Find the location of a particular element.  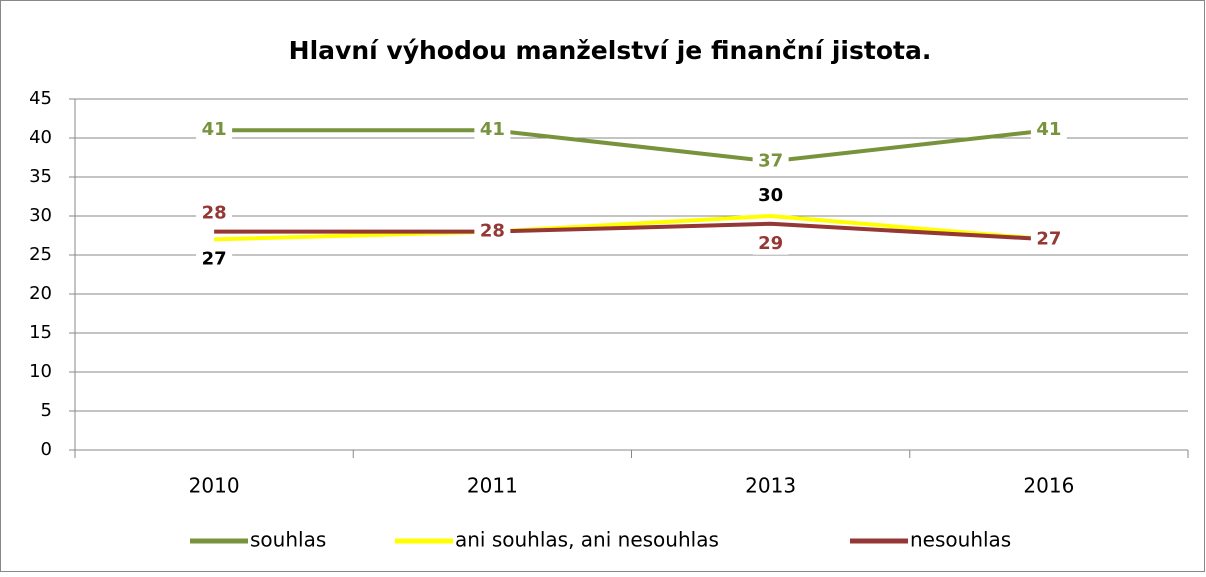

y-tick-label: 40 is located at coordinates (40, 137).